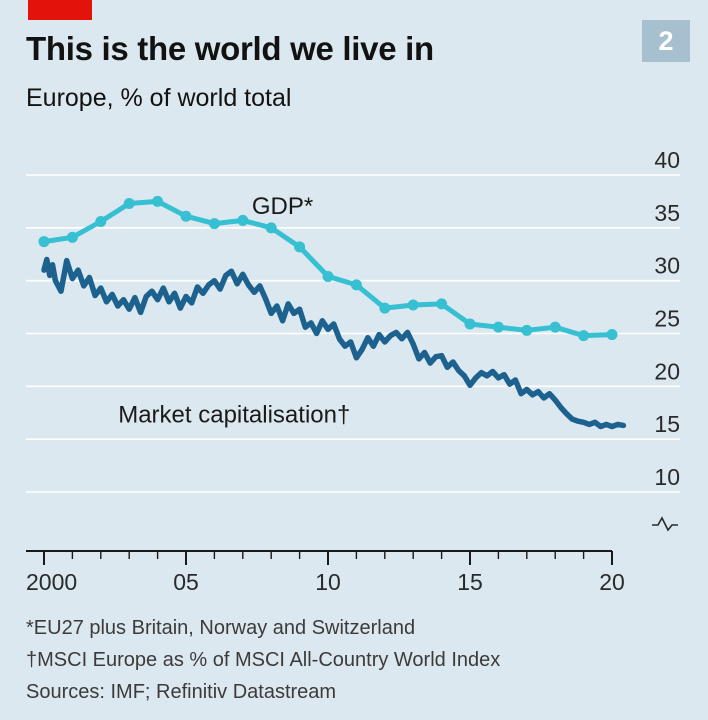 The width and height of the screenshot is (708, 720). Describe the element at coordinates (665, 524) in the screenshot. I see `axis-break-icon` at that location.